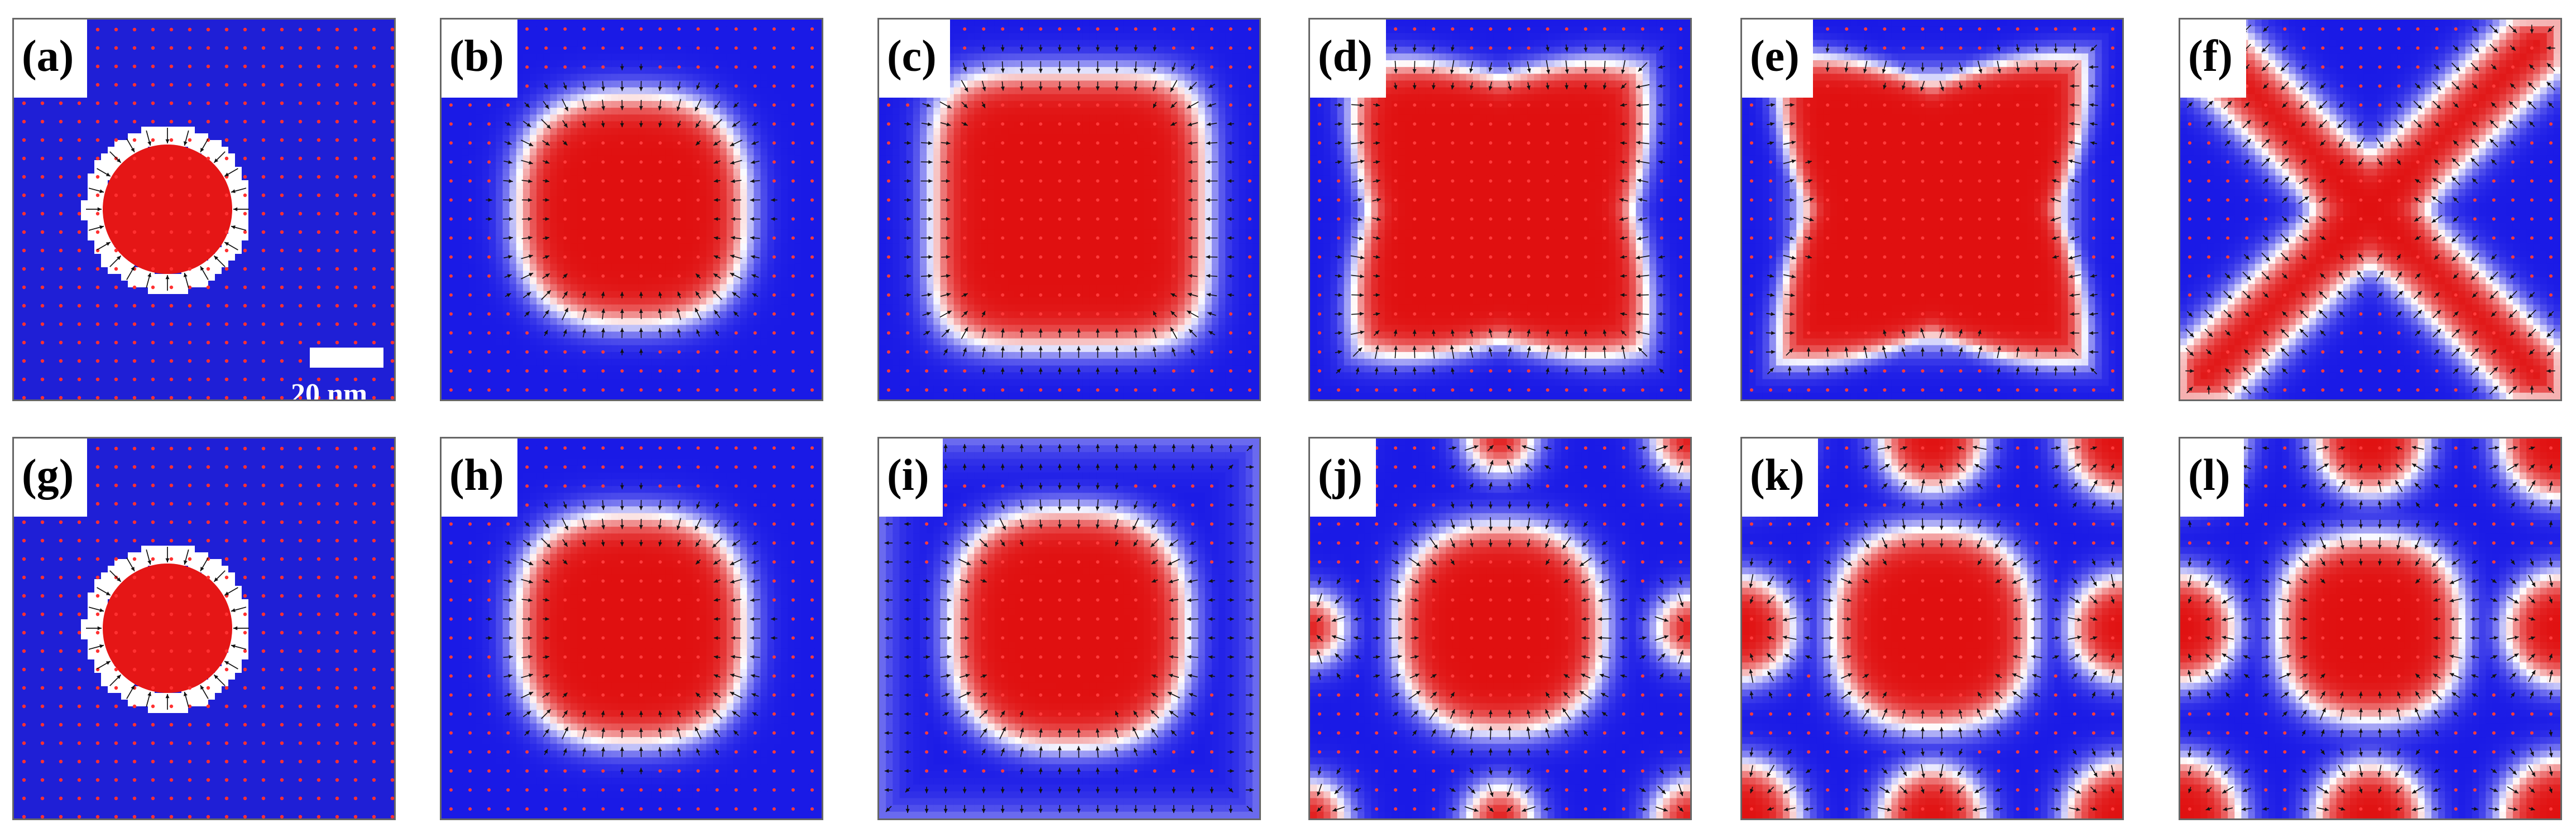 The image size is (2576, 838). Describe the element at coordinates (914, 59) in the screenshot. I see `panel-label: (c)` at that location.